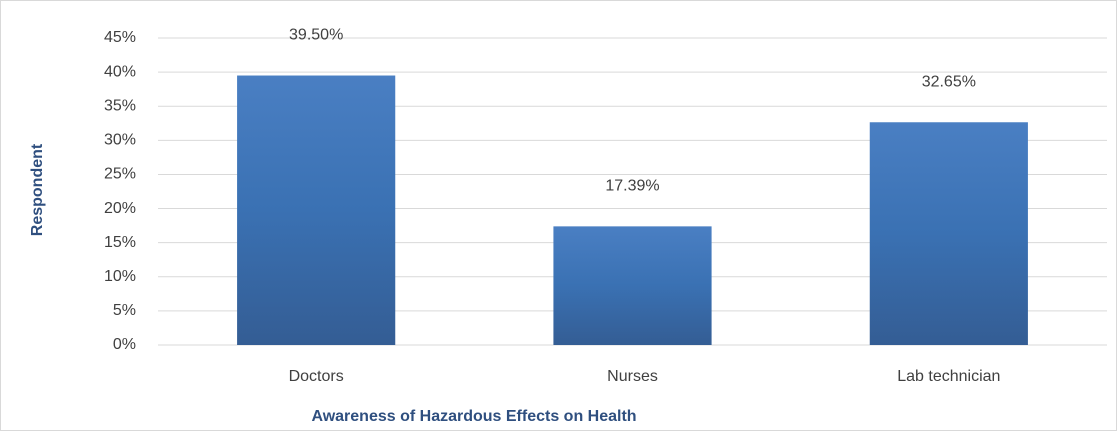  Describe the element at coordinates (124, 310) in the screenshot. I see `y-tick-label: 5%` at that location.